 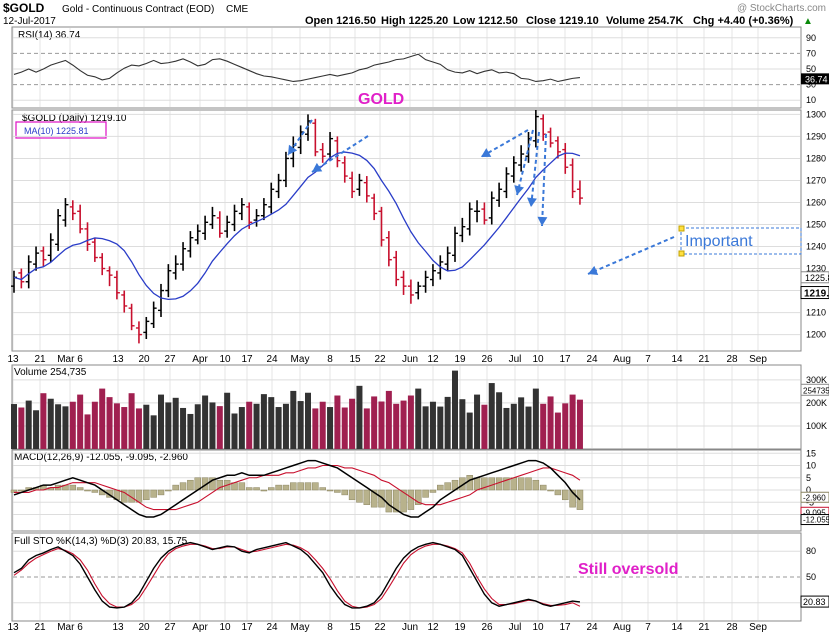 I want to click on dashed-arrow-line, so click(x=535, y=169).